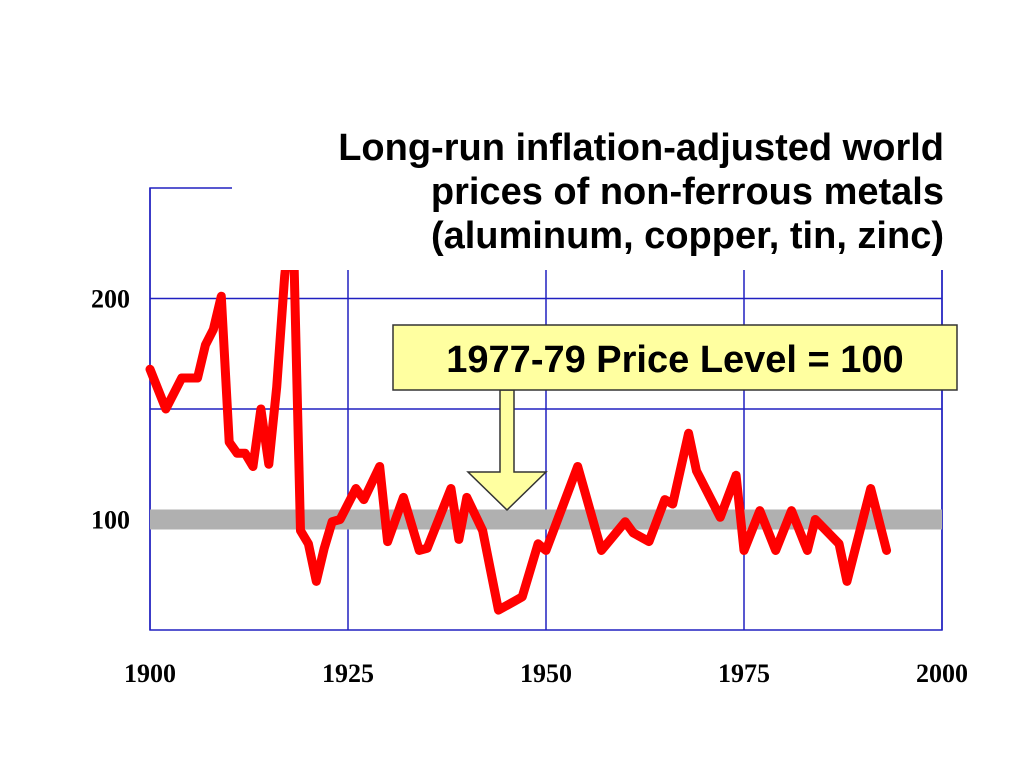  I want to click on annotation: 1977-79 Price Level = 100, so click(674, 360).